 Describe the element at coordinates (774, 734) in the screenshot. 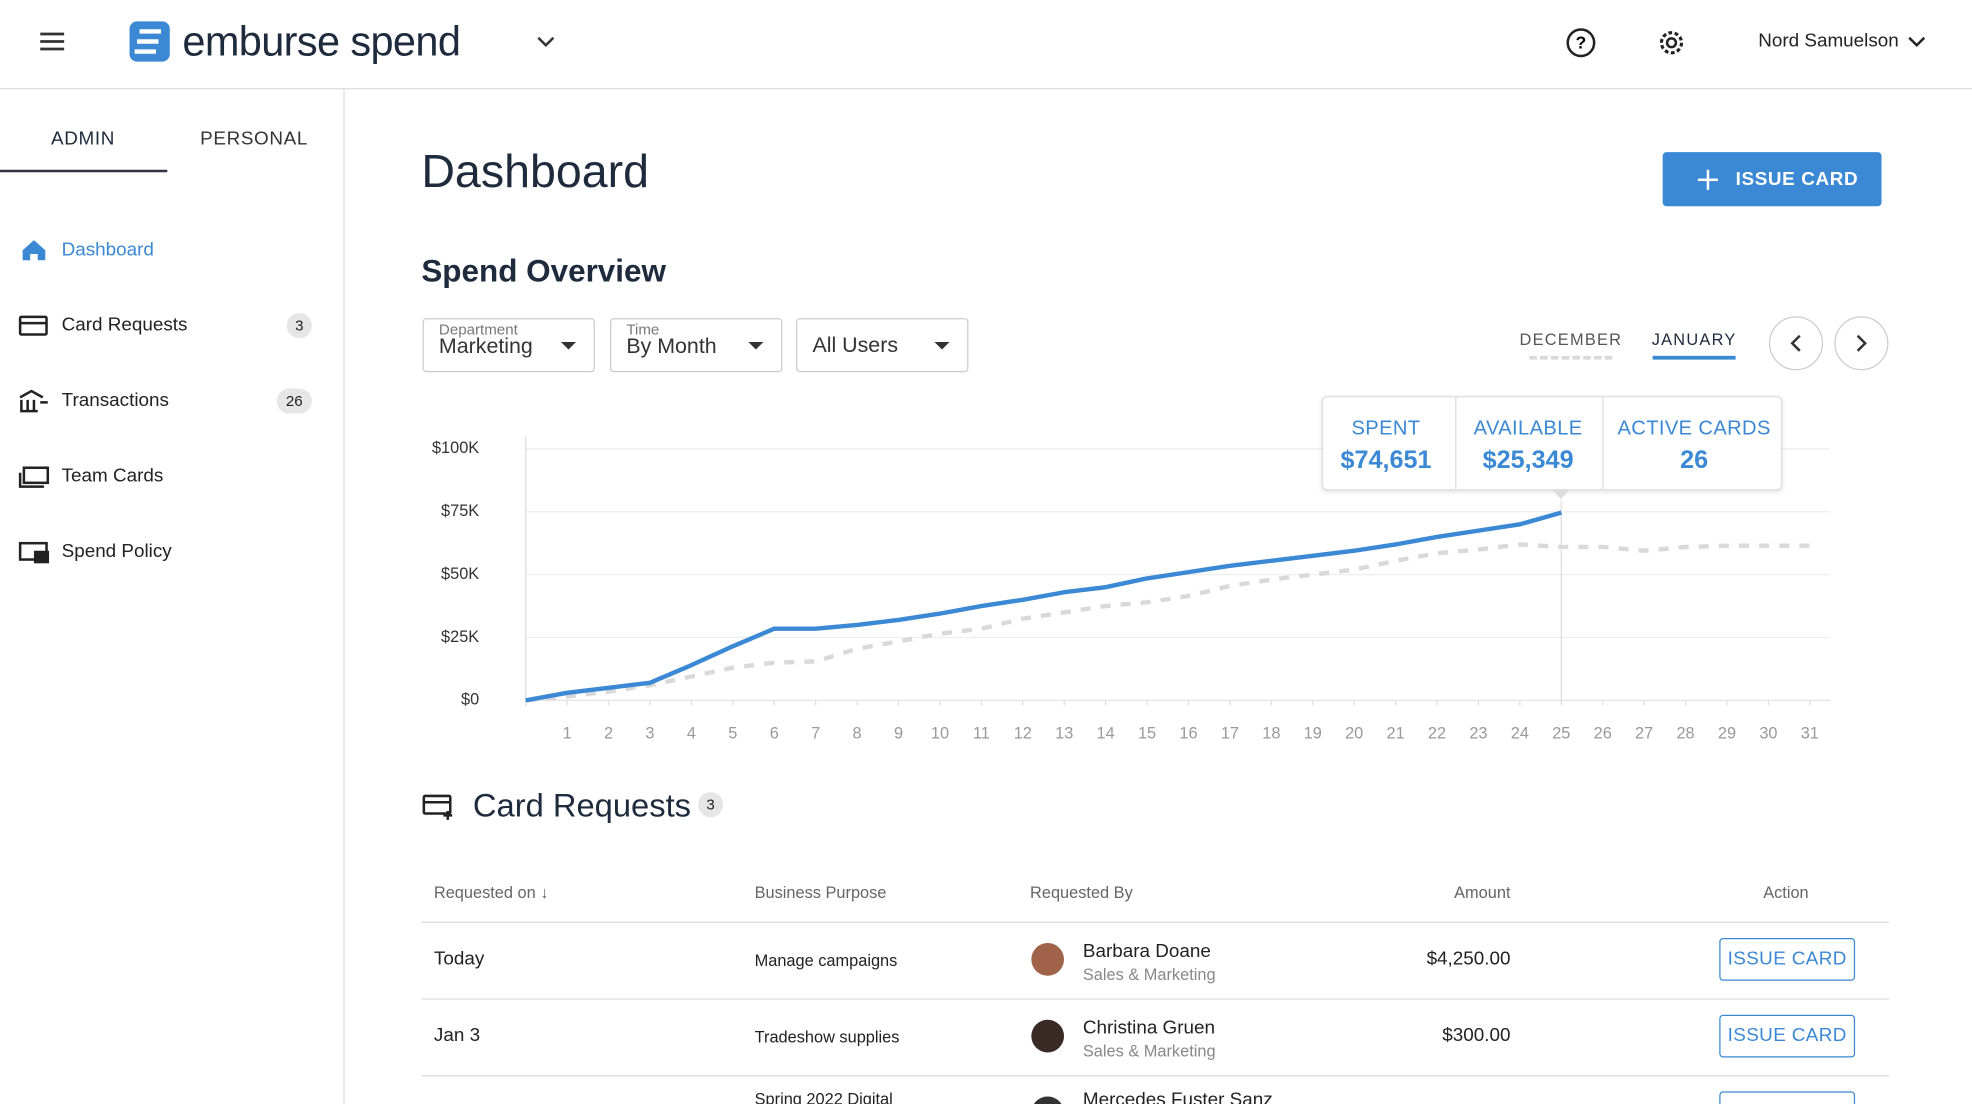

I see `x-tick-label: 6` at that location.